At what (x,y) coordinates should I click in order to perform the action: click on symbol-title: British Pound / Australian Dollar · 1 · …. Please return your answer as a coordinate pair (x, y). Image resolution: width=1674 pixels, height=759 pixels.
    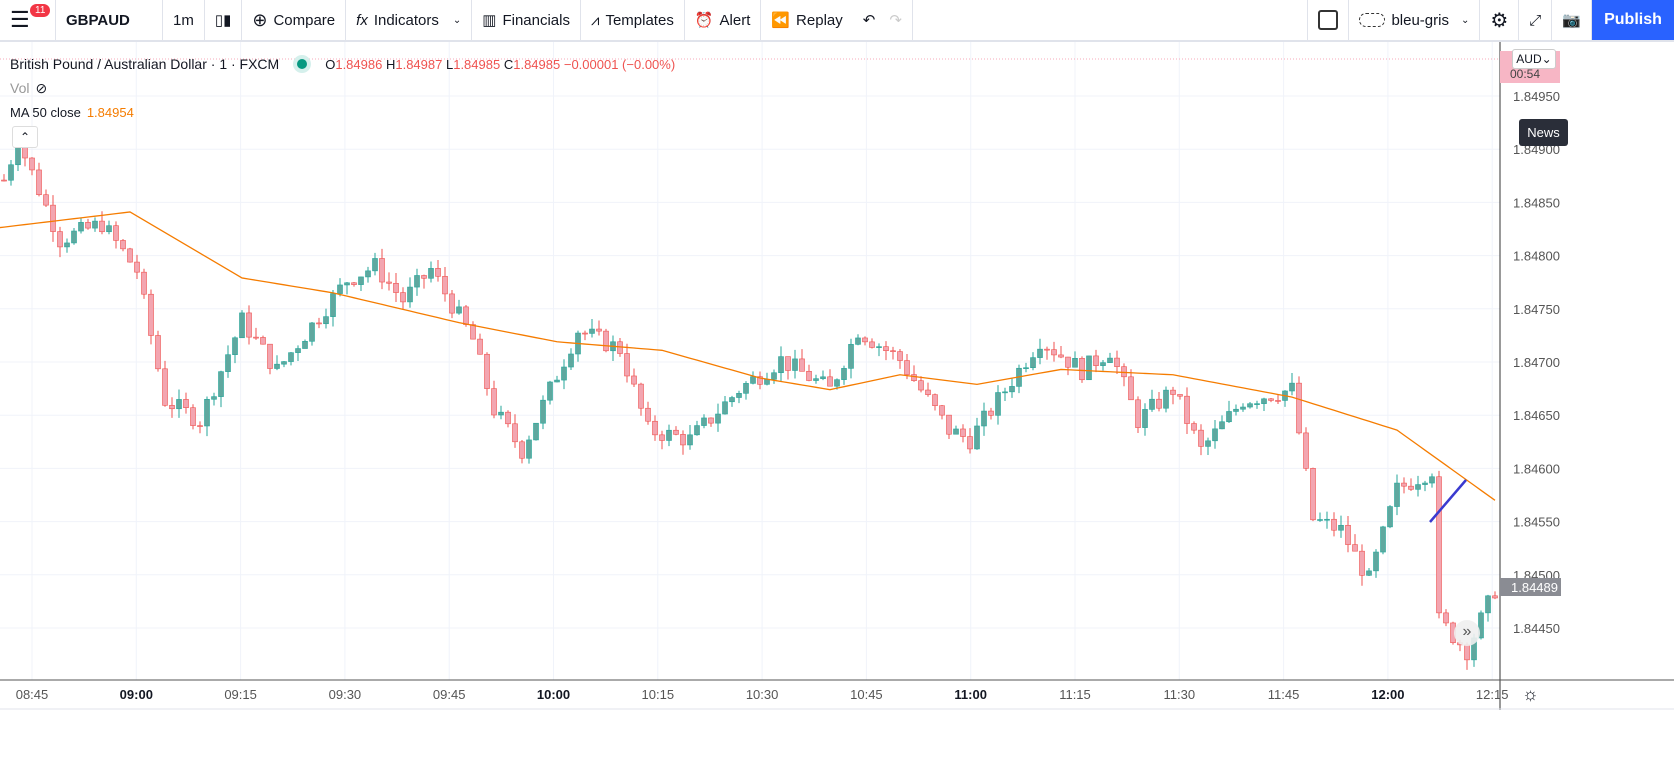
    Looking at the image, I should click on (145, 64).